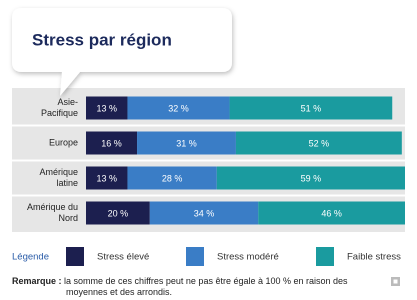 The image size is (417, 300). I want to click on legend-title: Légende, so click(30, 257).